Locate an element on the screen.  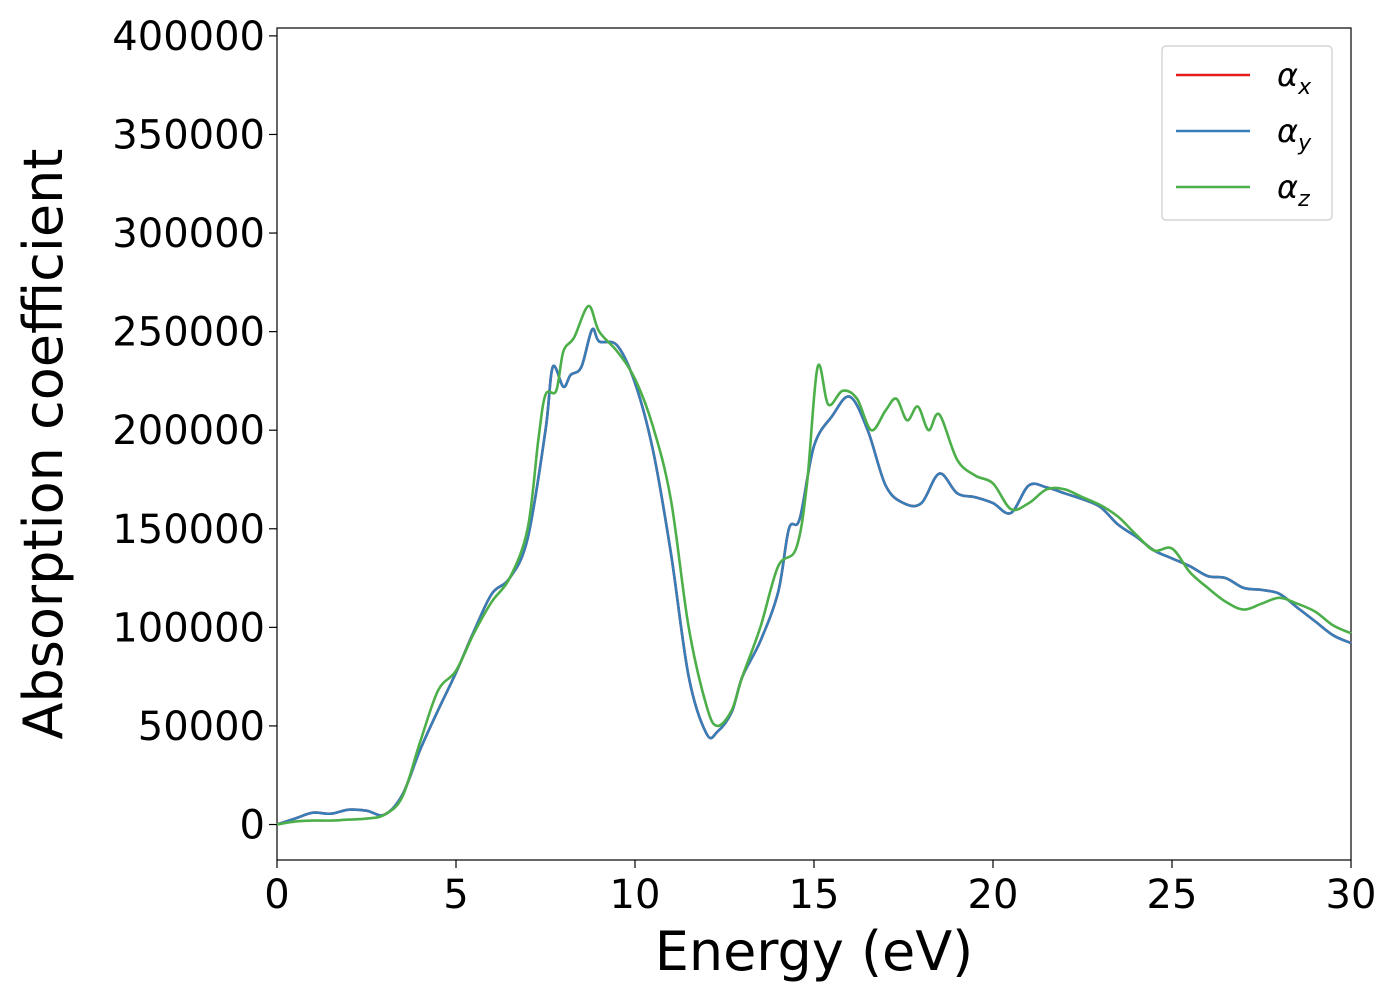
x-axis-title: Energy (eV) is located at coordinates (814, 951).